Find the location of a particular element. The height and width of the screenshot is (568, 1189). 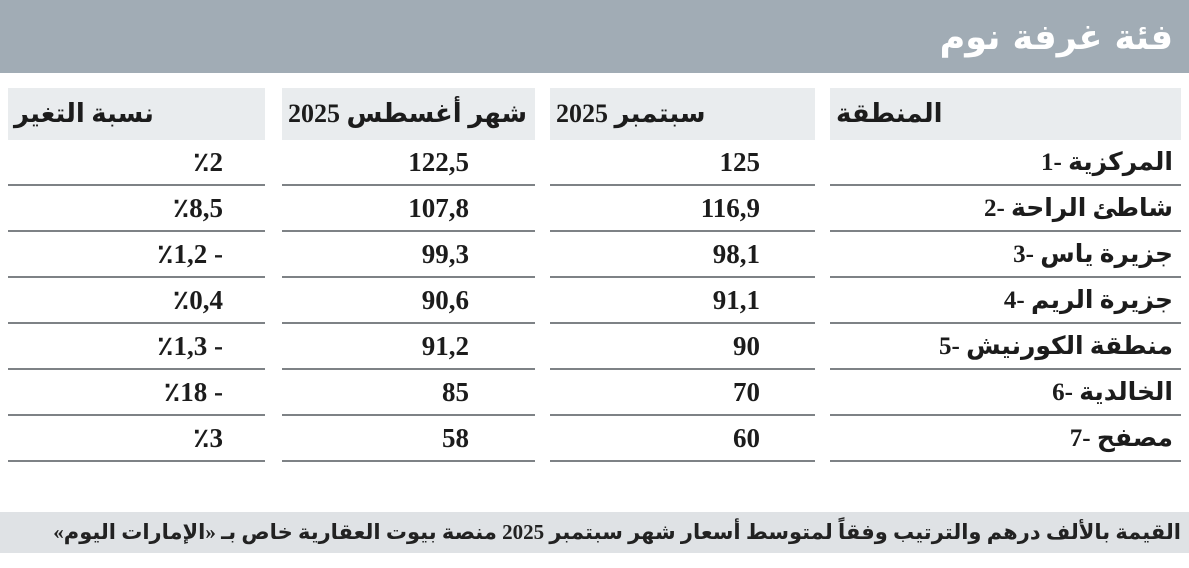

change-cell: ٪1,3 - is located at coordinates (136, 347).